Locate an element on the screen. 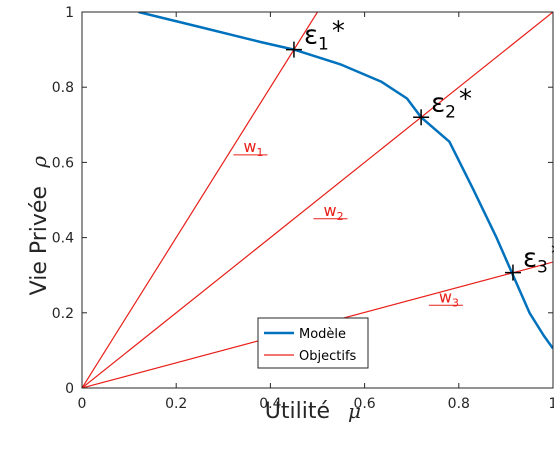  optimal-point-eps1 is located at coordinates (293, 49).